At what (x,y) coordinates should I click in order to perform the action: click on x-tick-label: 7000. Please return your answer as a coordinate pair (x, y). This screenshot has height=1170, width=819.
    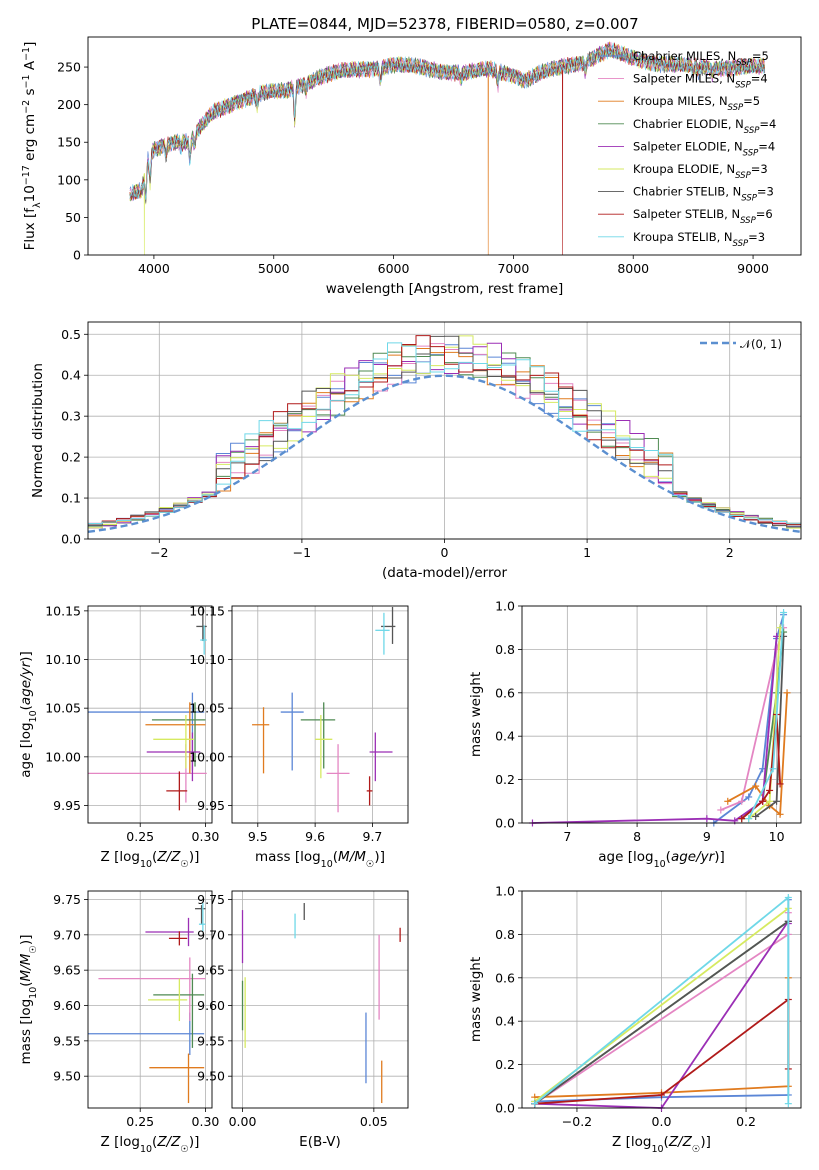
    Looking at the image, I should click on (513, 268).